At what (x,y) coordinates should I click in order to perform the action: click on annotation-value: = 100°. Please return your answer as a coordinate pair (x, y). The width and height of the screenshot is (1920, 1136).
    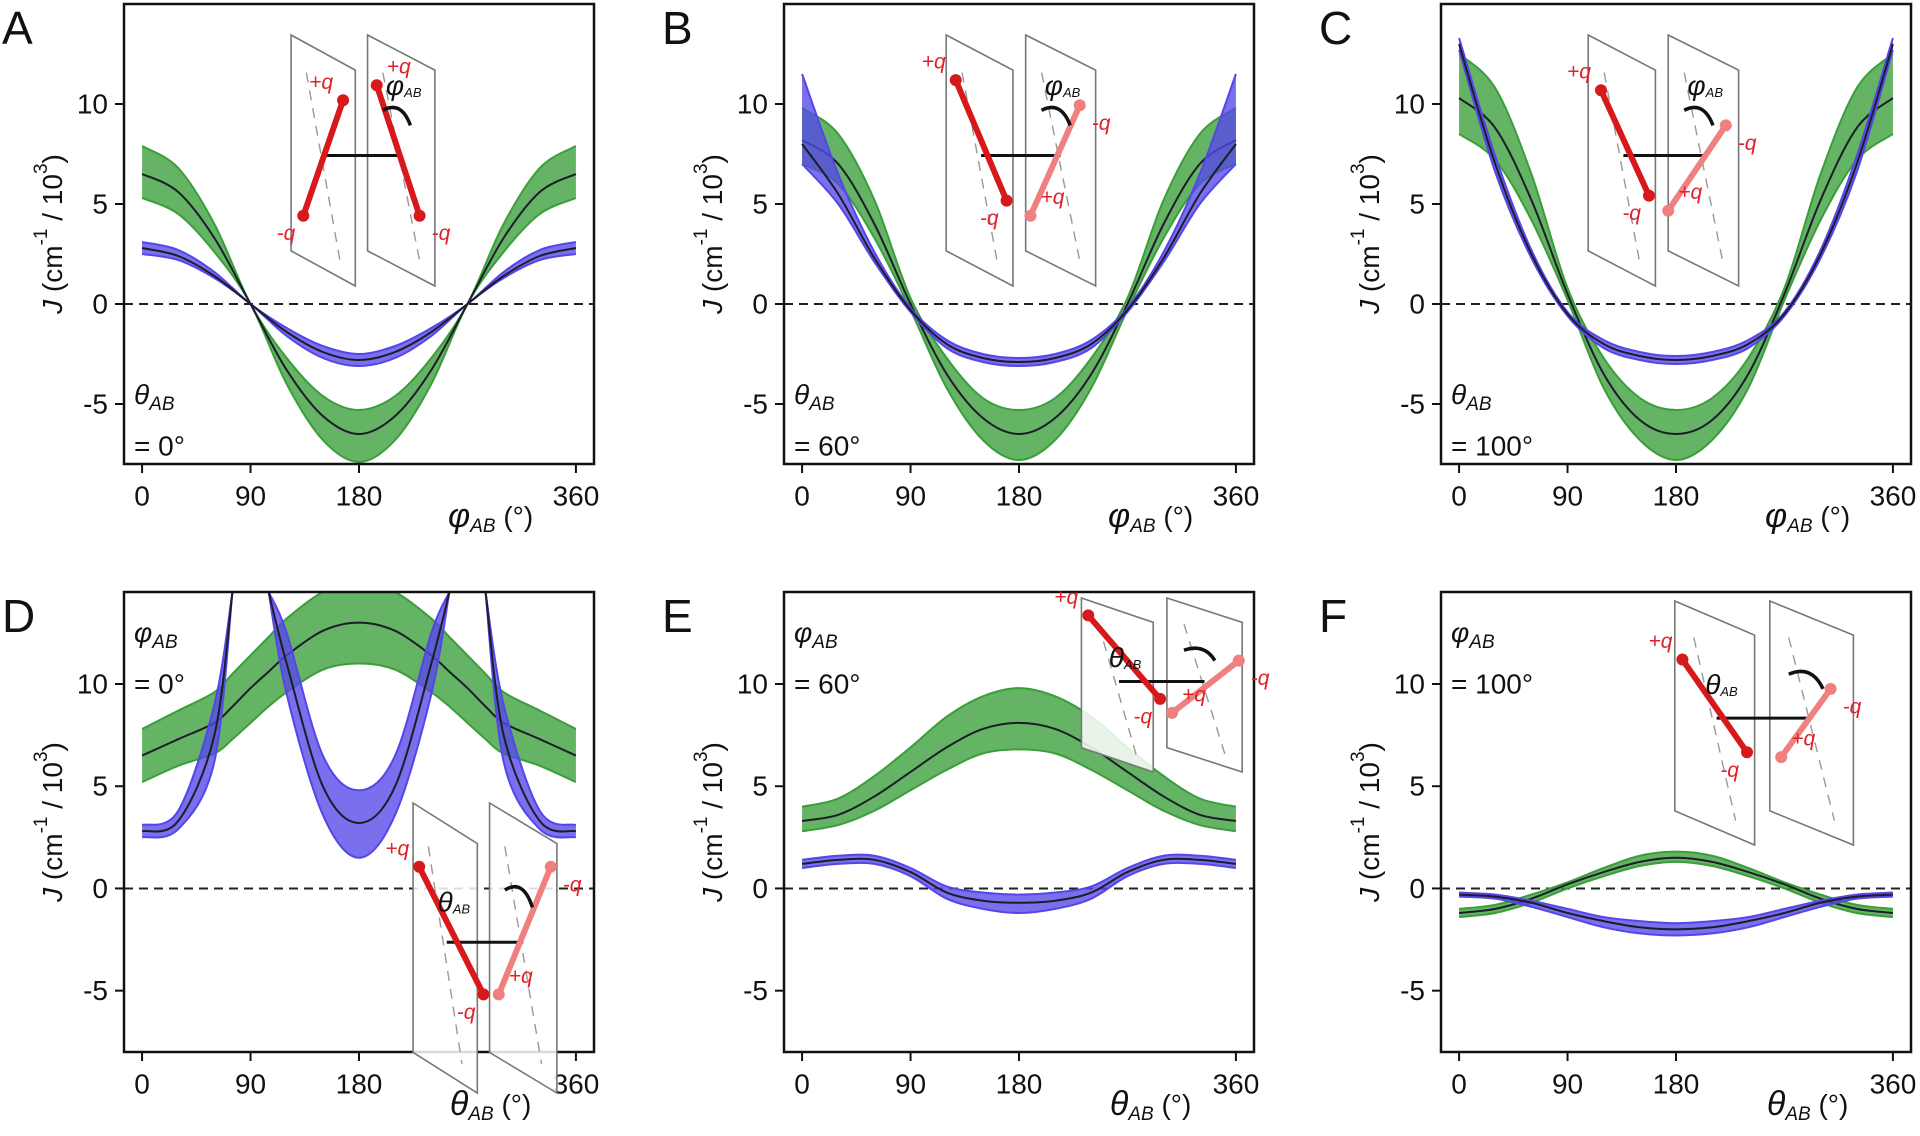
    Looking at the image, I should click on (1492, 684).